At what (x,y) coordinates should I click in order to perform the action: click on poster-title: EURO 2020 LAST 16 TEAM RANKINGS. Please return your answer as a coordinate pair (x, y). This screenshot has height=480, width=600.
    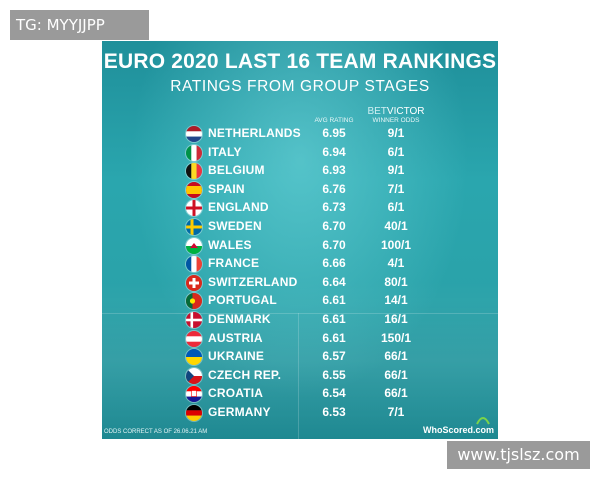
    Looking at the image, I should click on (300, 61).